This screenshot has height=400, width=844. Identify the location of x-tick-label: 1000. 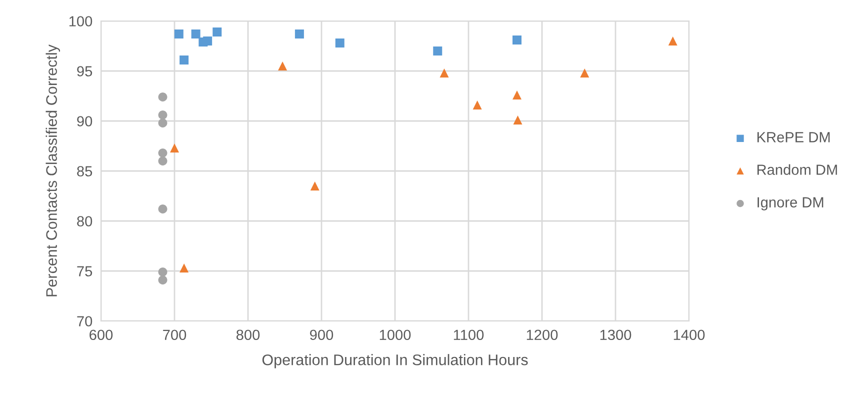
(395, 335).